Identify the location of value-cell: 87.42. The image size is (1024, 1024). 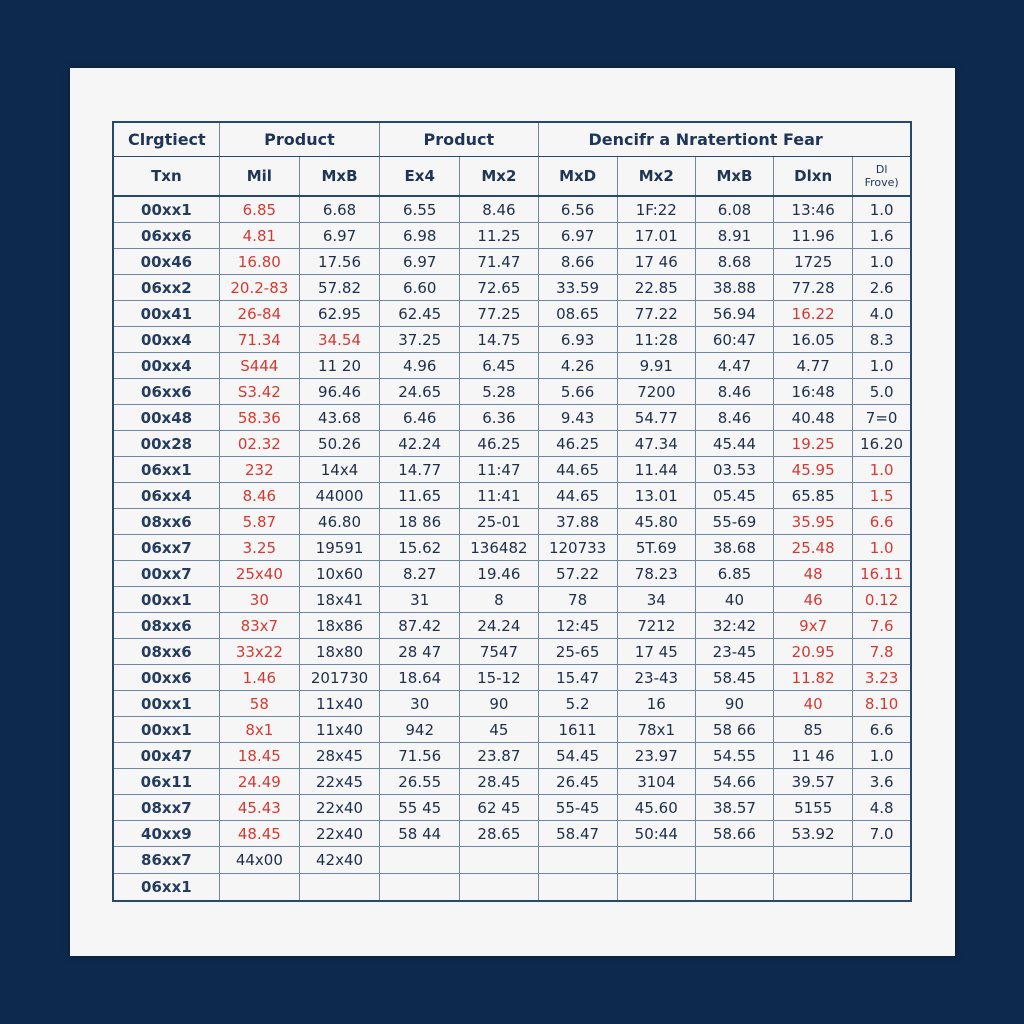
(420, 625).